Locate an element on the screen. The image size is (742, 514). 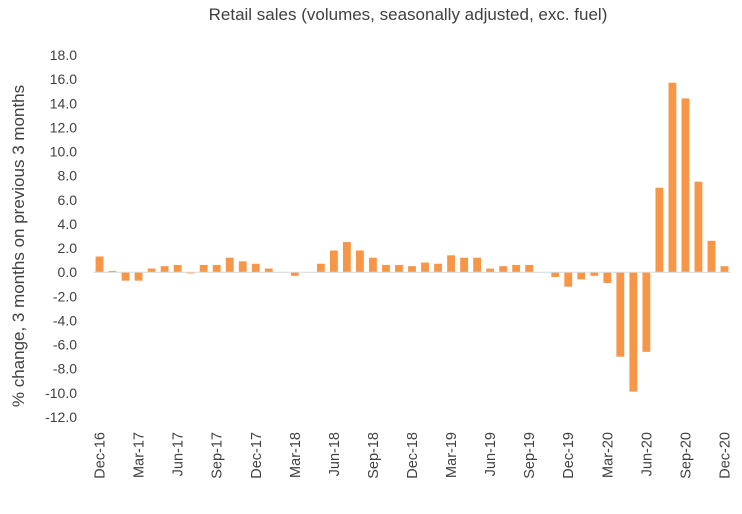
y-tick-label: 14.0 is located at coordinates (63, 103).